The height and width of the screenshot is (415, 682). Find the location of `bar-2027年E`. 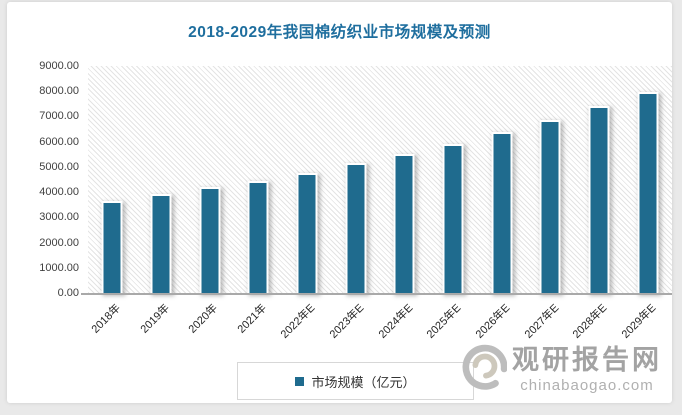

bar-2027年E is located at coordinates (550, 206).